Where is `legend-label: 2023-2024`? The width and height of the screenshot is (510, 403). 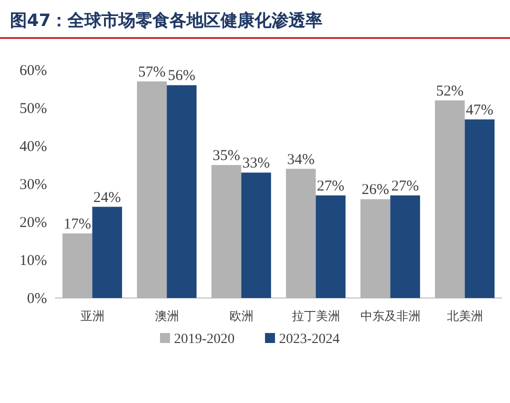
legend-label: 2023-2024 is located at coordinates (309, 339).